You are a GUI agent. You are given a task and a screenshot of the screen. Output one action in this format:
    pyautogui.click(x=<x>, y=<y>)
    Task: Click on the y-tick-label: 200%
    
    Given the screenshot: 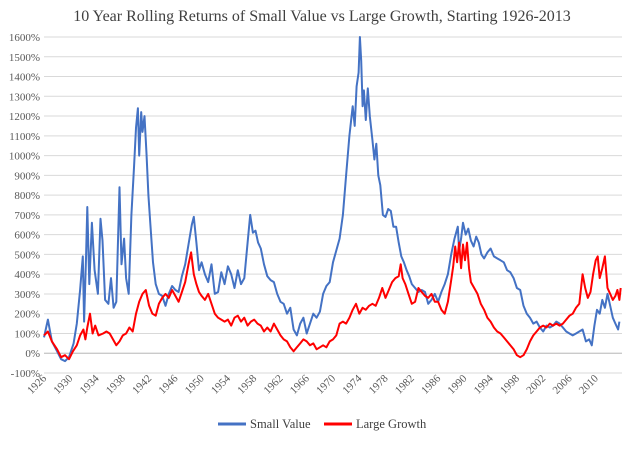 What is the action you would take?
    pyautogui.click(x=27, y=315)
    